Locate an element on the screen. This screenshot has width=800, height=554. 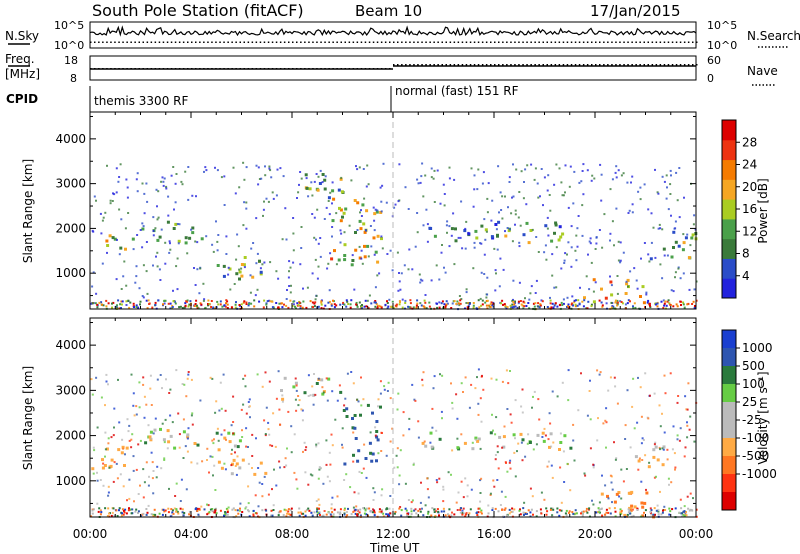
y-tick-label: 3000 is located at coordinates (70, 184).